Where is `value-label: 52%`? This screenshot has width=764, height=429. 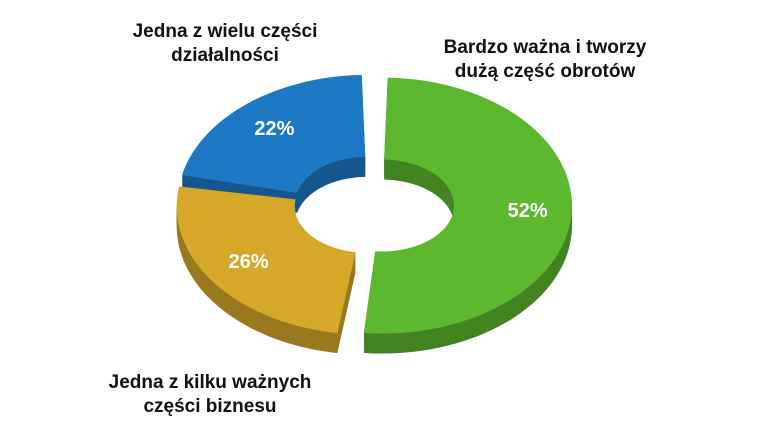
value-label: 52% is located at coordinates (528, 211).